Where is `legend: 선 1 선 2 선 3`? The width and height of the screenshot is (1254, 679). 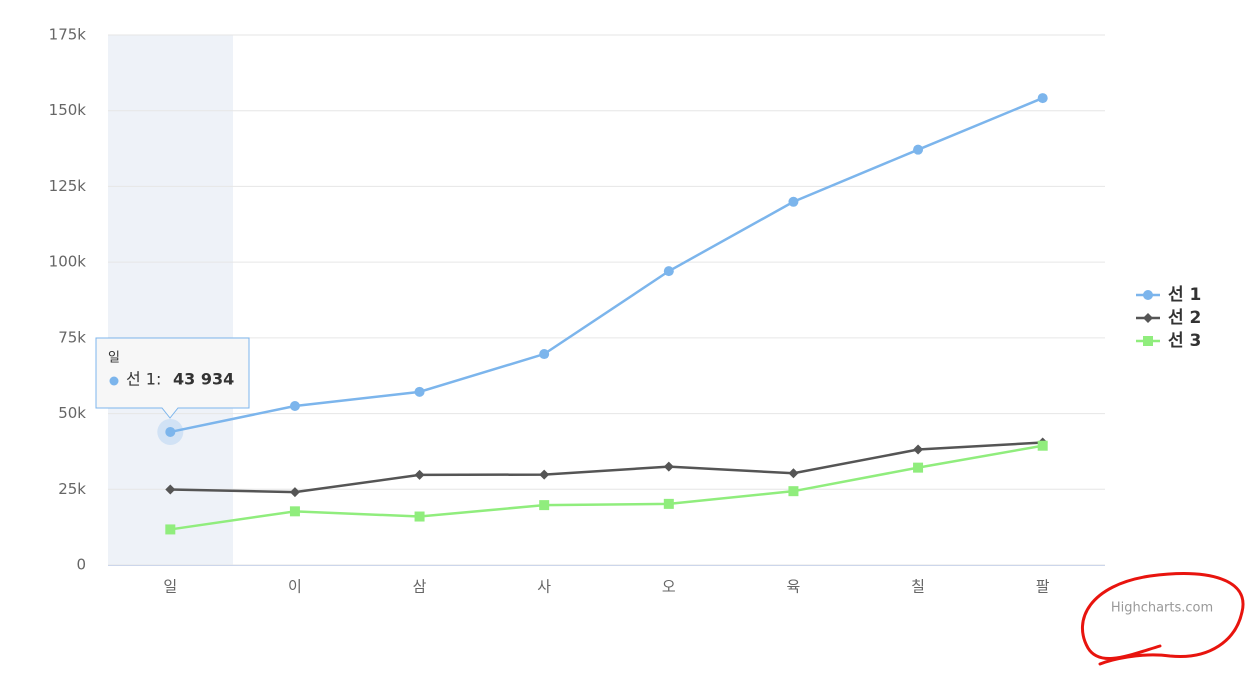
legend: 선 1 선 2 선 3 is located at coordinates (1168, 318).